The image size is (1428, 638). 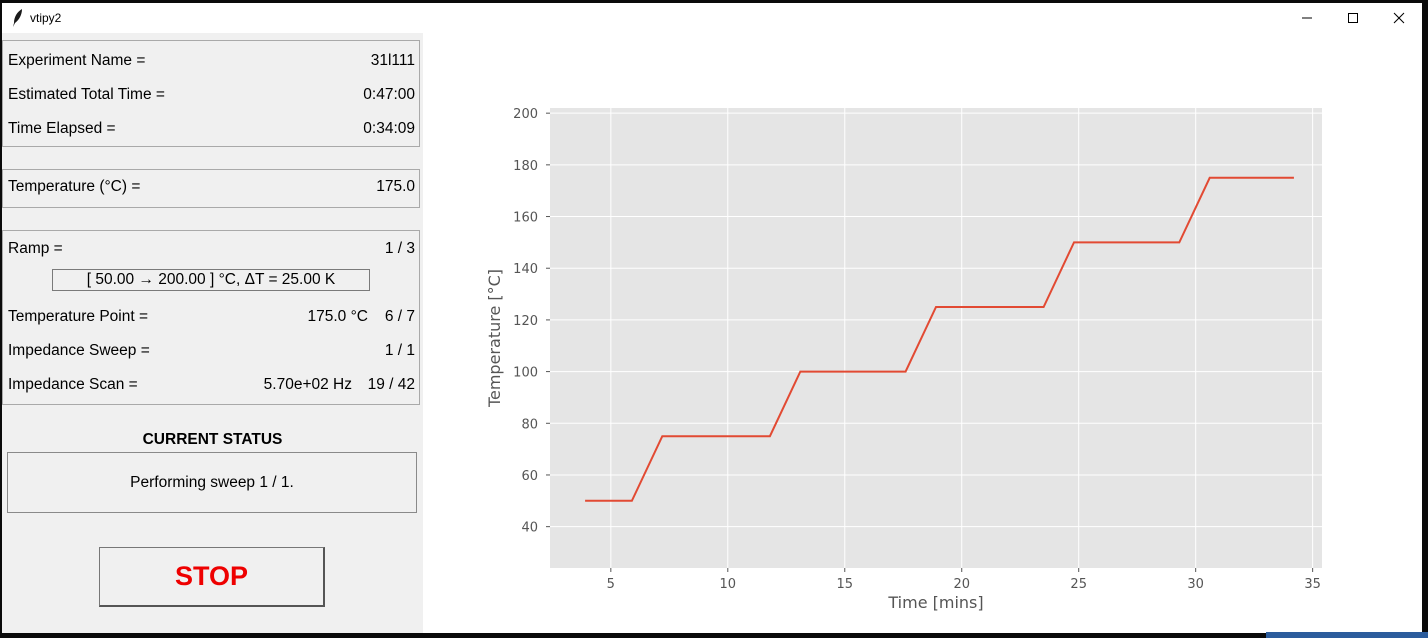 I want to click on close-button, so click(x=1399, y=18).